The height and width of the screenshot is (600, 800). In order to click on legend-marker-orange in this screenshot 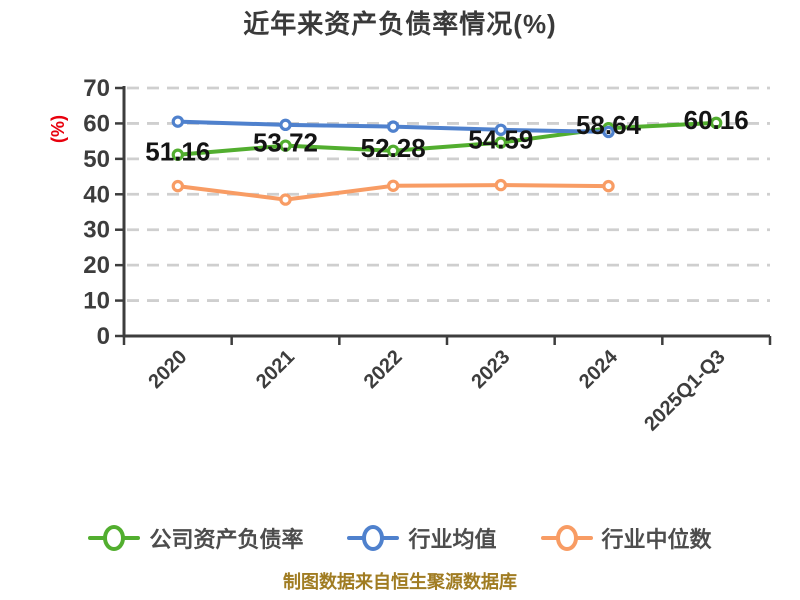, I will do `click(566, 538)`.